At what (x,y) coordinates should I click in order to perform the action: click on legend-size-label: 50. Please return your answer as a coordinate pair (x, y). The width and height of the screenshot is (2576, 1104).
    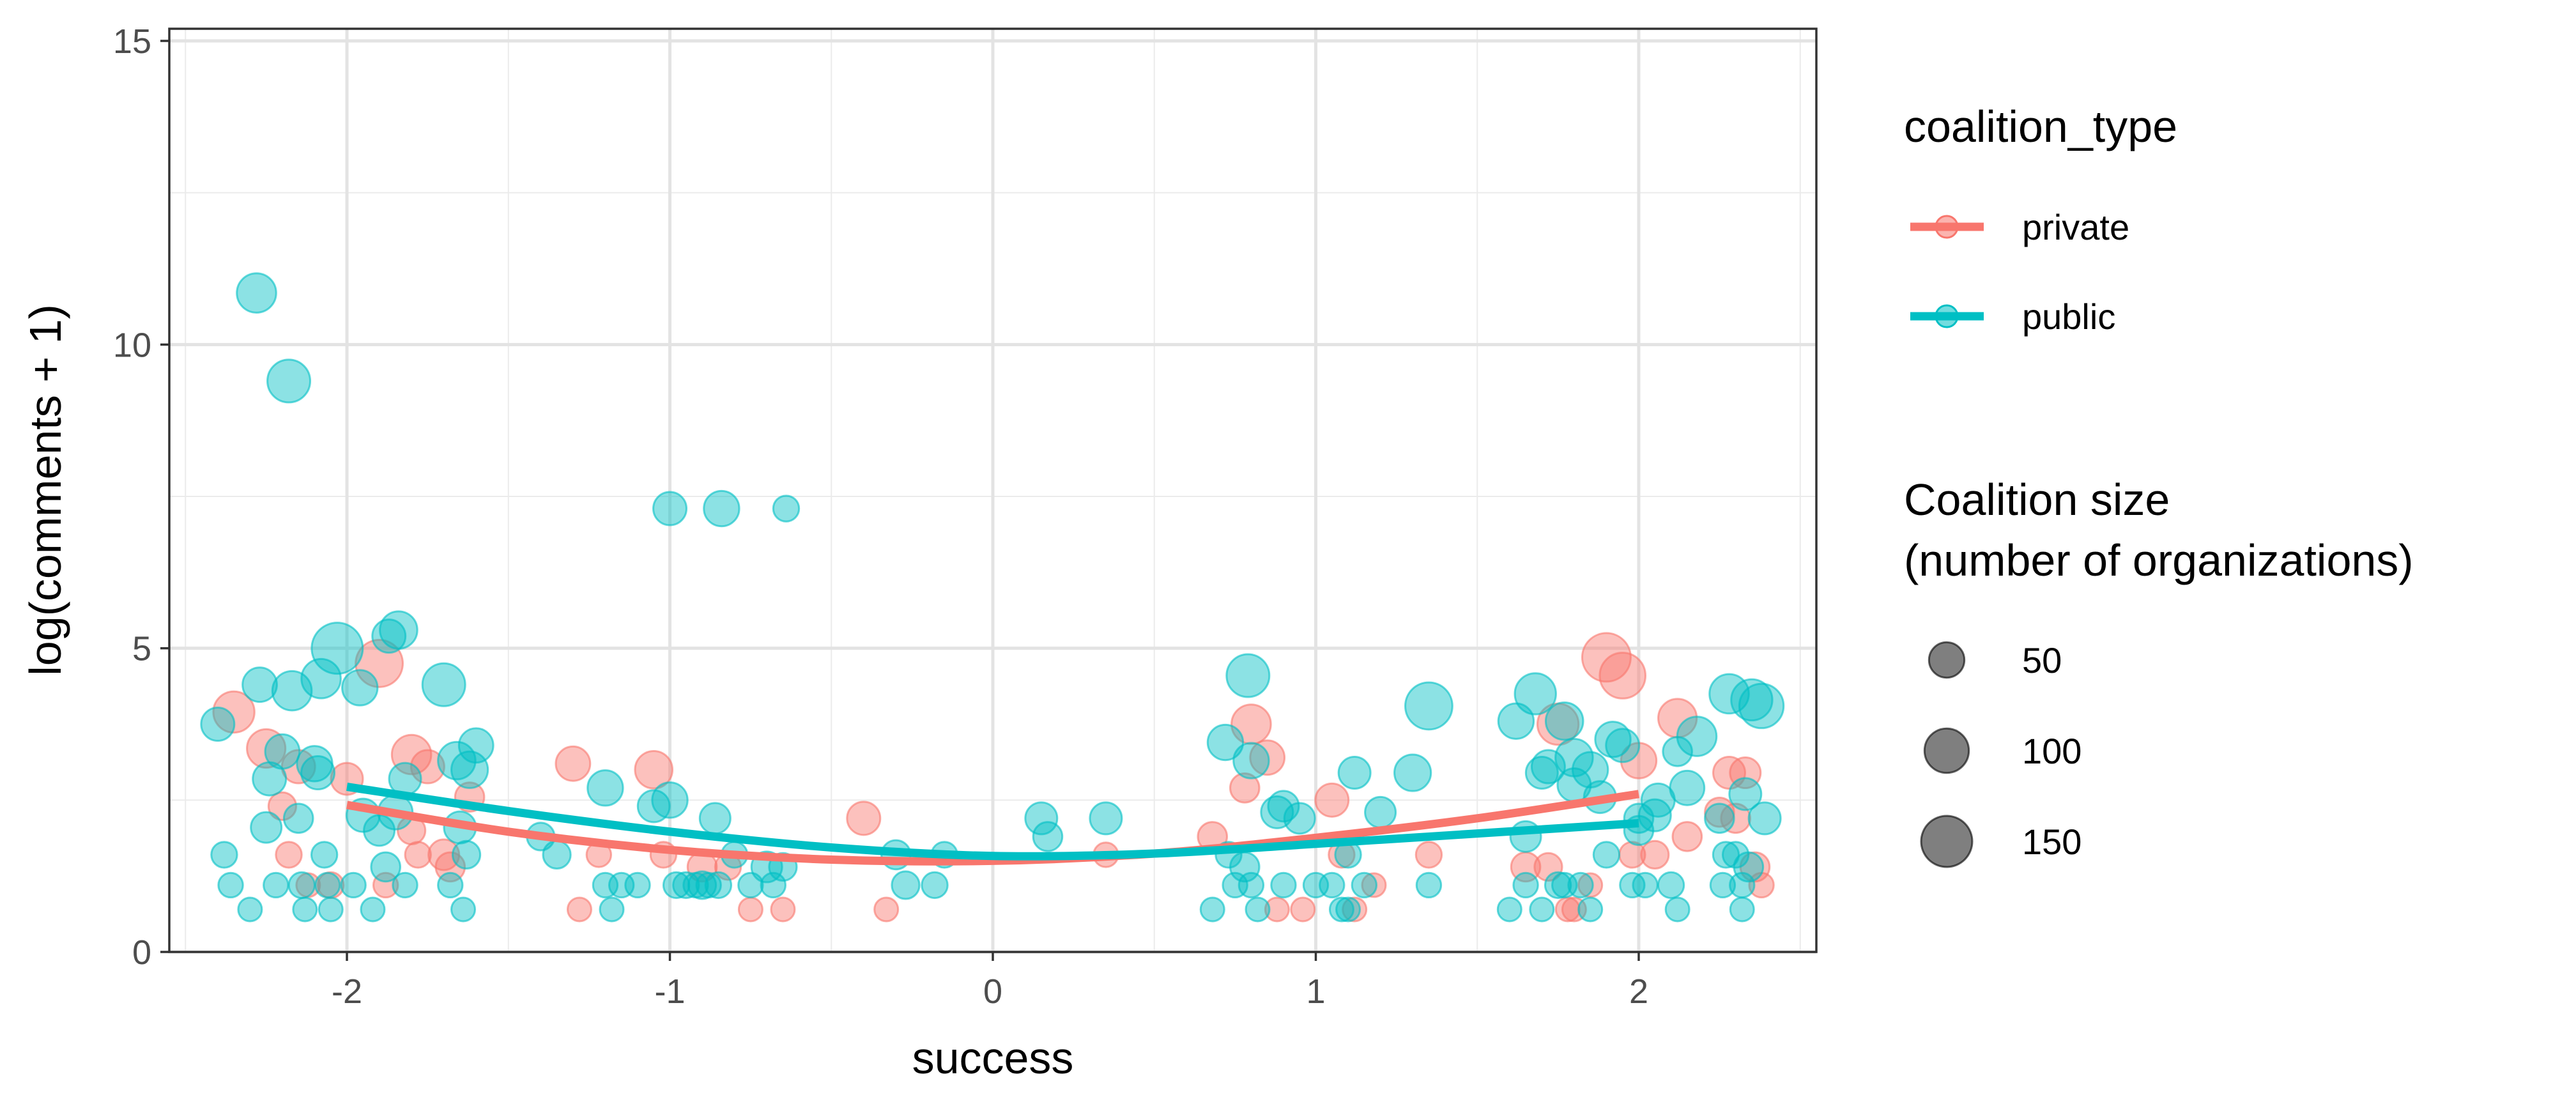
    Looking at the image, I should click on (2042, 660).